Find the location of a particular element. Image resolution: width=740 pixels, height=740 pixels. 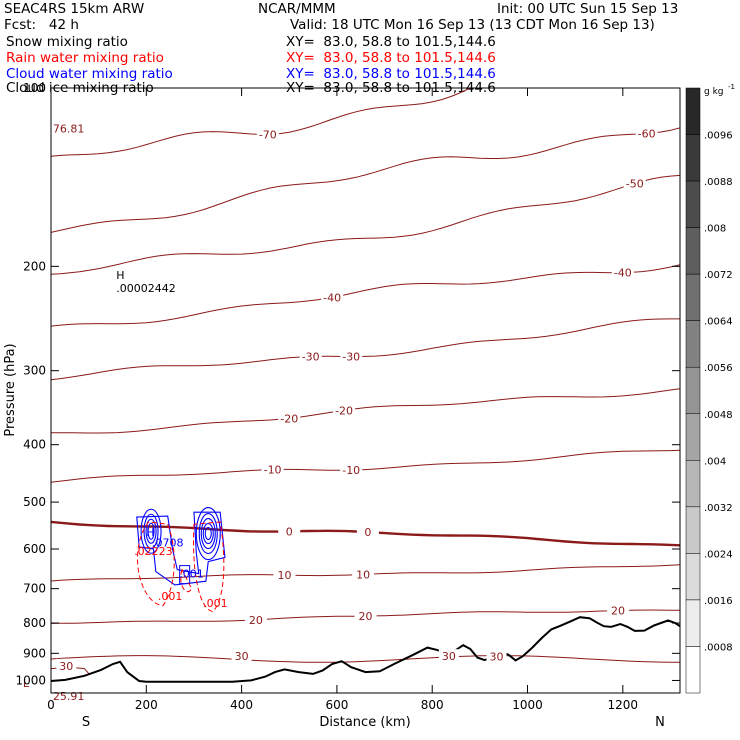

x-tick-label: 800 is located at coordinates (432, 705).